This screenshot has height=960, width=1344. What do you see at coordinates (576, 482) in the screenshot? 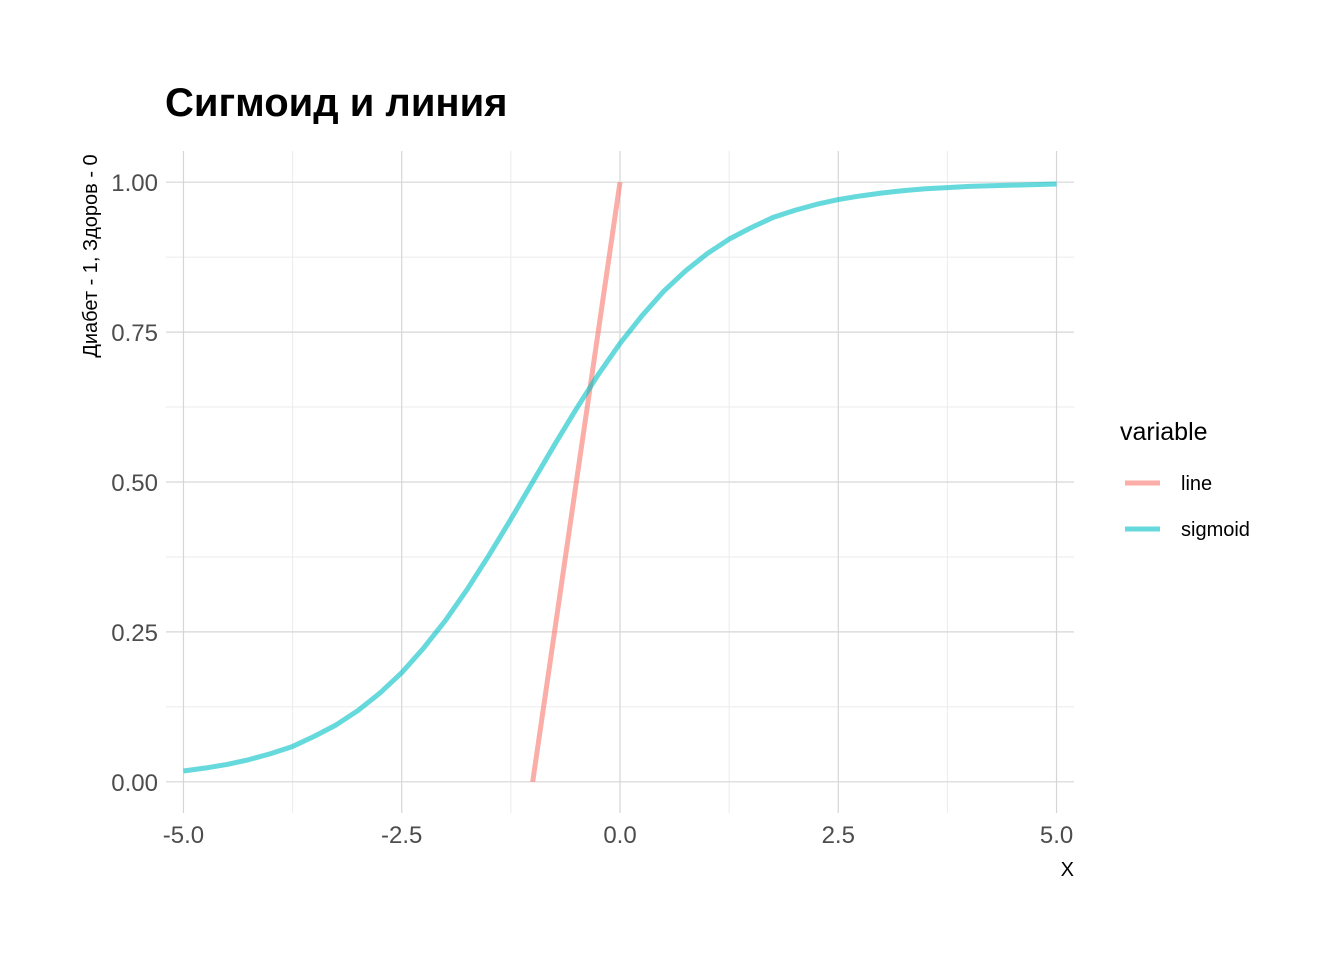
I see `series-line-line` at bounding box center [576, 482].